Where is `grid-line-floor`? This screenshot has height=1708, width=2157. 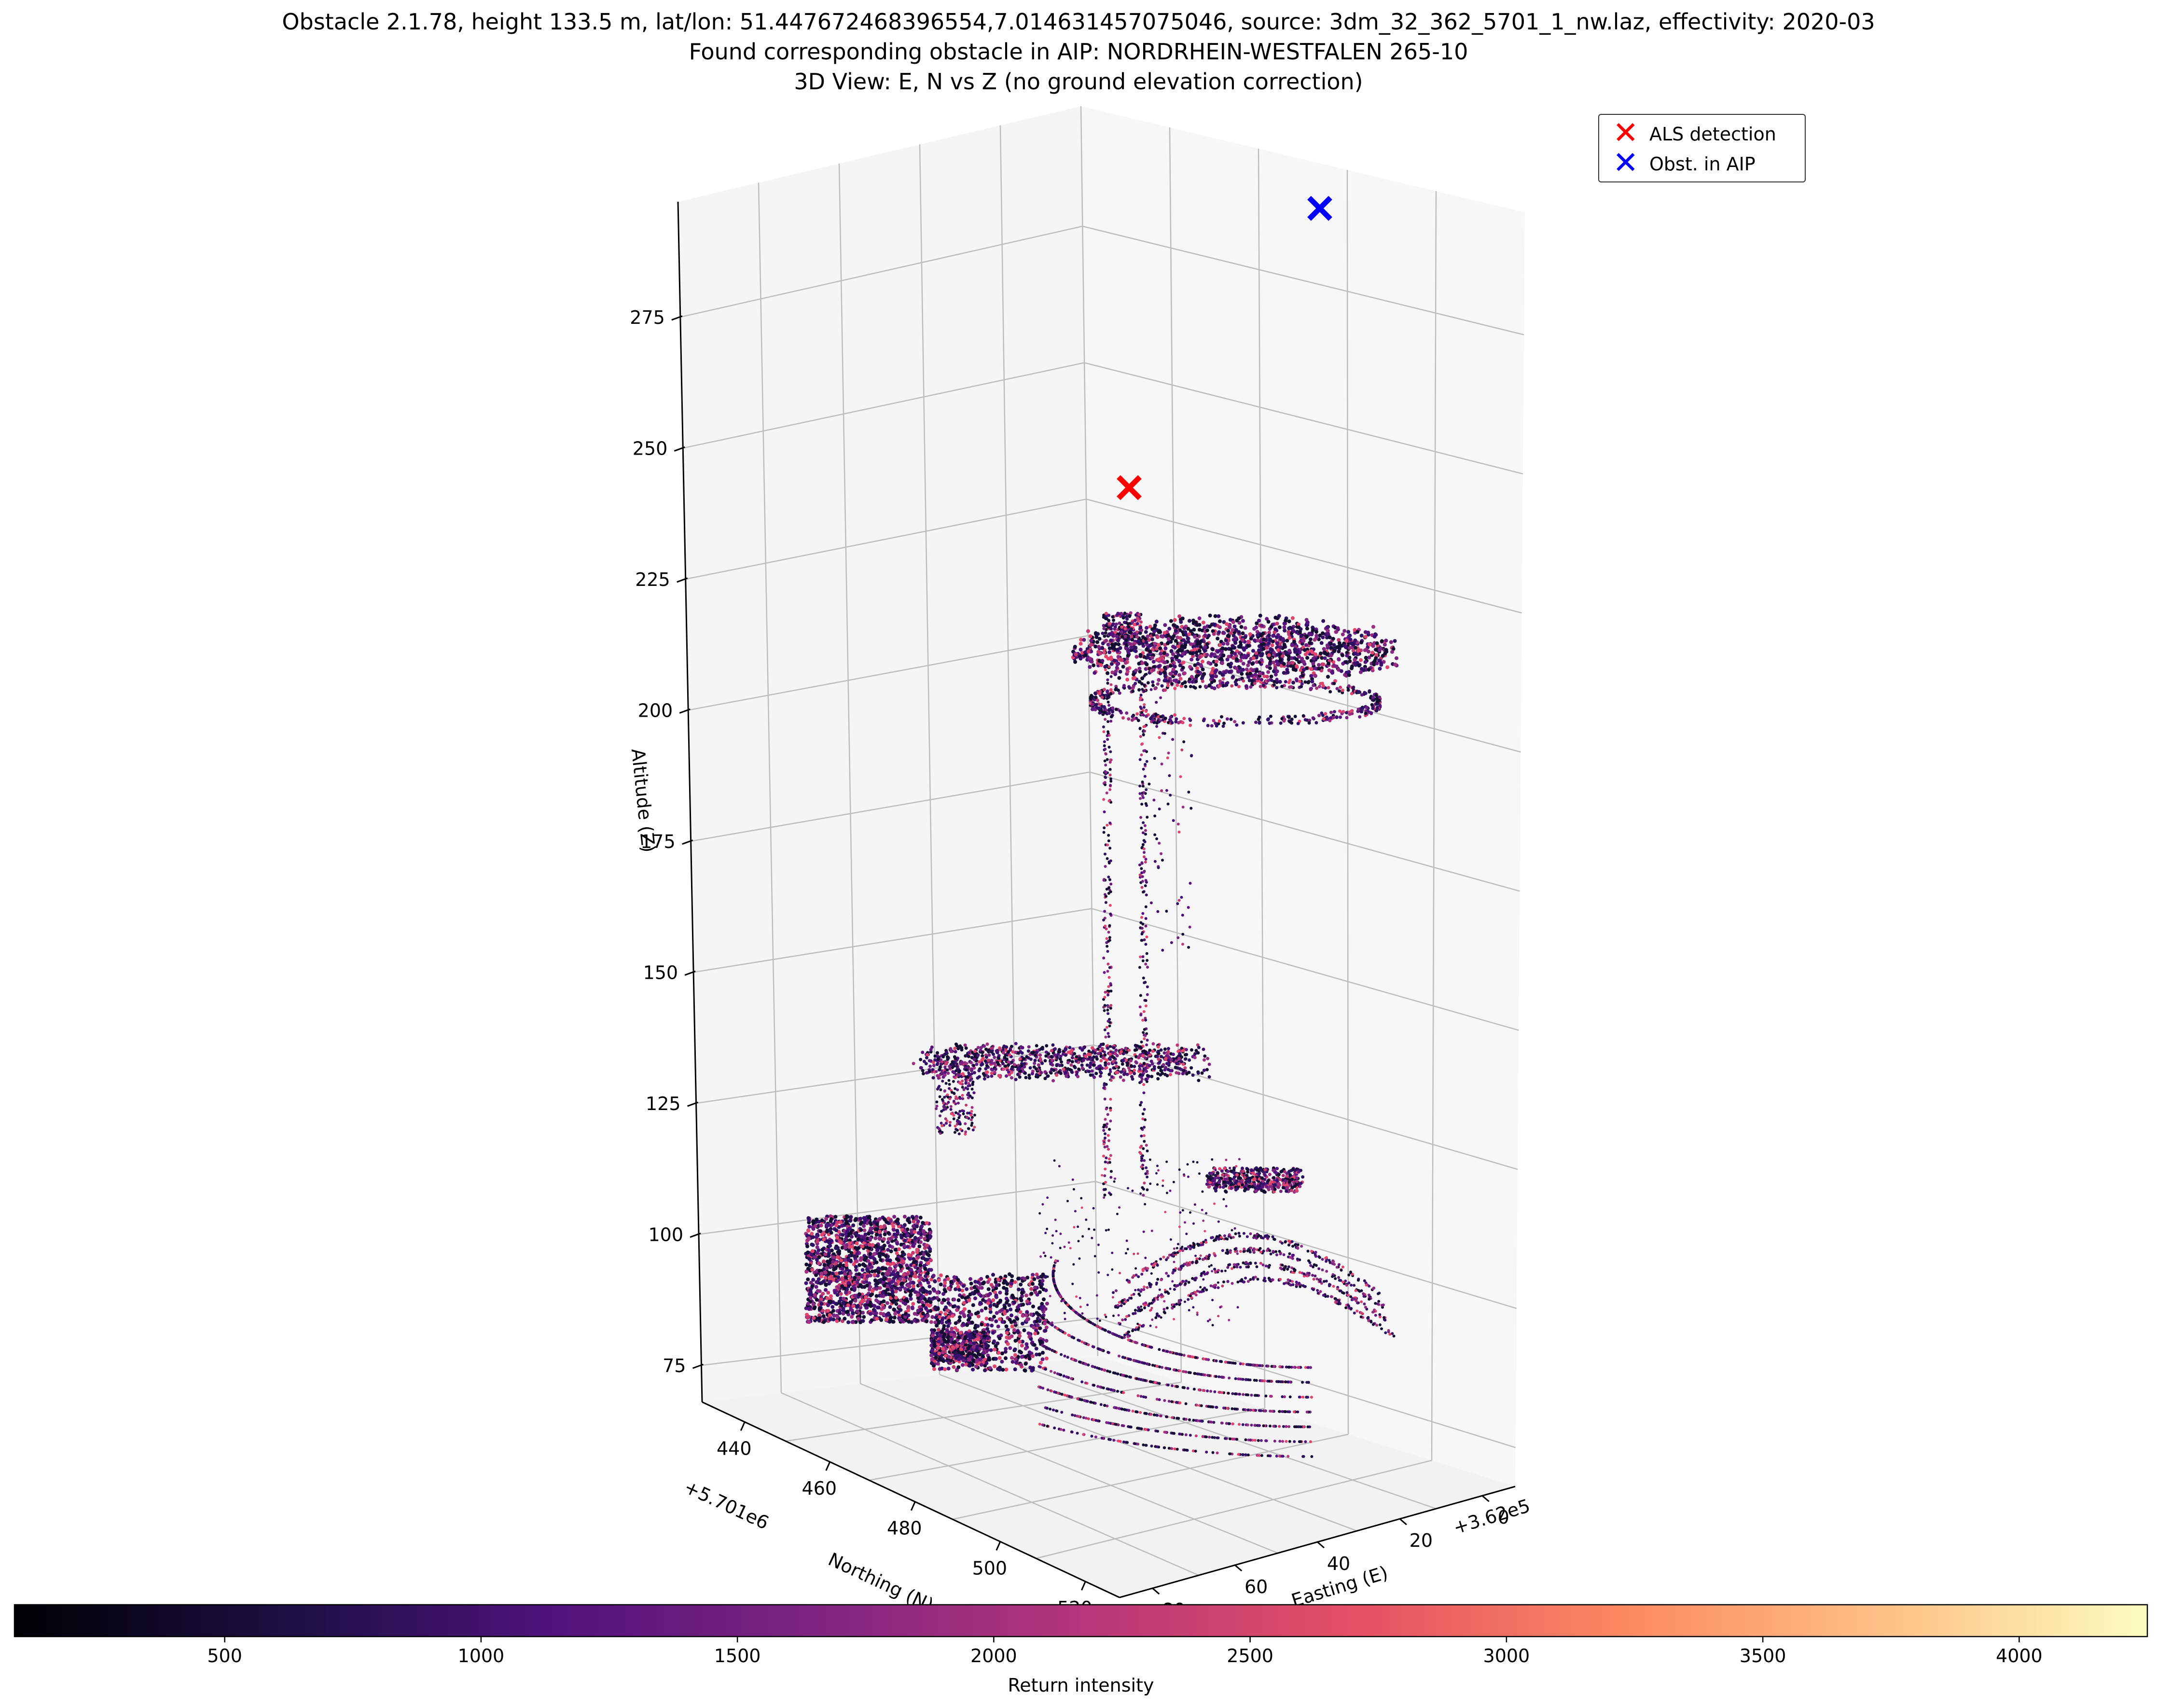
grid-line-floor is located at coordinates (1234, 1509).